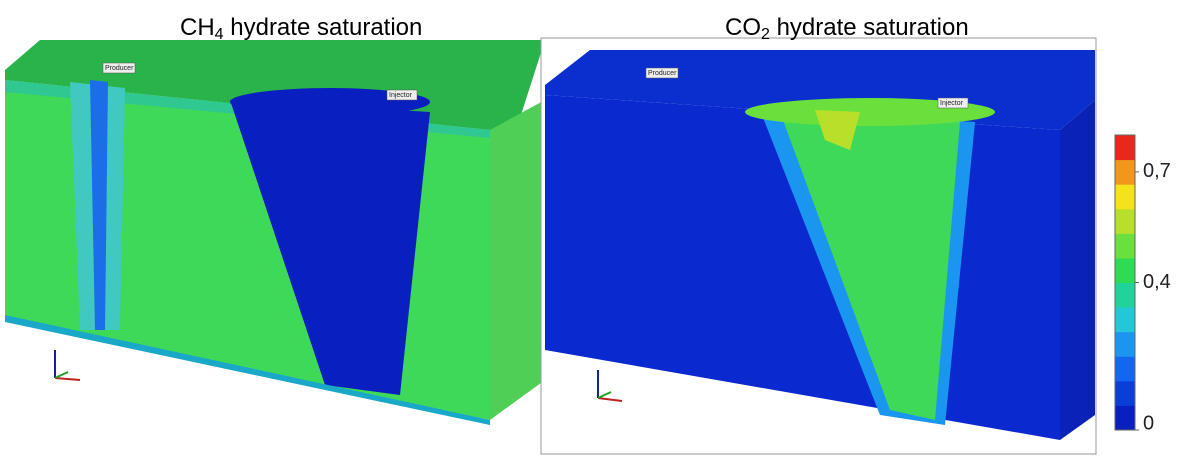 Image resolution: width=1200 pixels, height=462 pixels. Describe the element at coordinates (99, 205) in the screenshot. I see `producer-core` at that location.